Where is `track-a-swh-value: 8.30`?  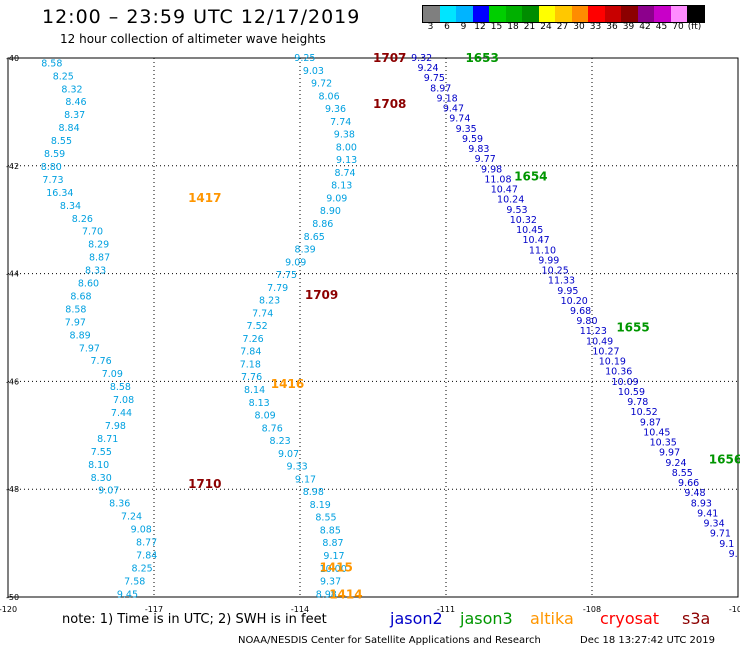 track-a-swh-value: 8.30 is located at coordinates (101, 478).